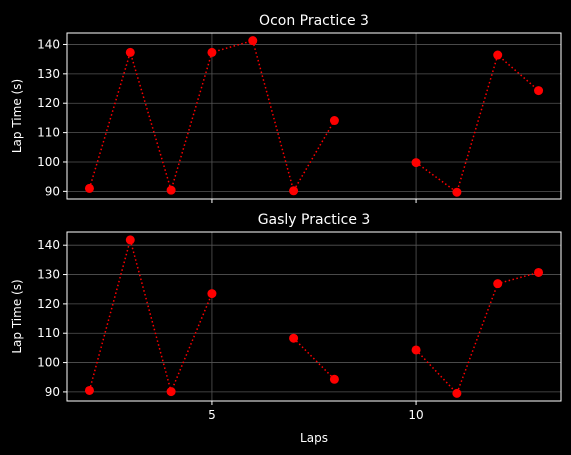 Image resolution: width=571 pixels, height=455 pixels. Describe the element at coordinates (212, 415) in the screenshot. I see `panel-2-xtick-label: 5` at that location.